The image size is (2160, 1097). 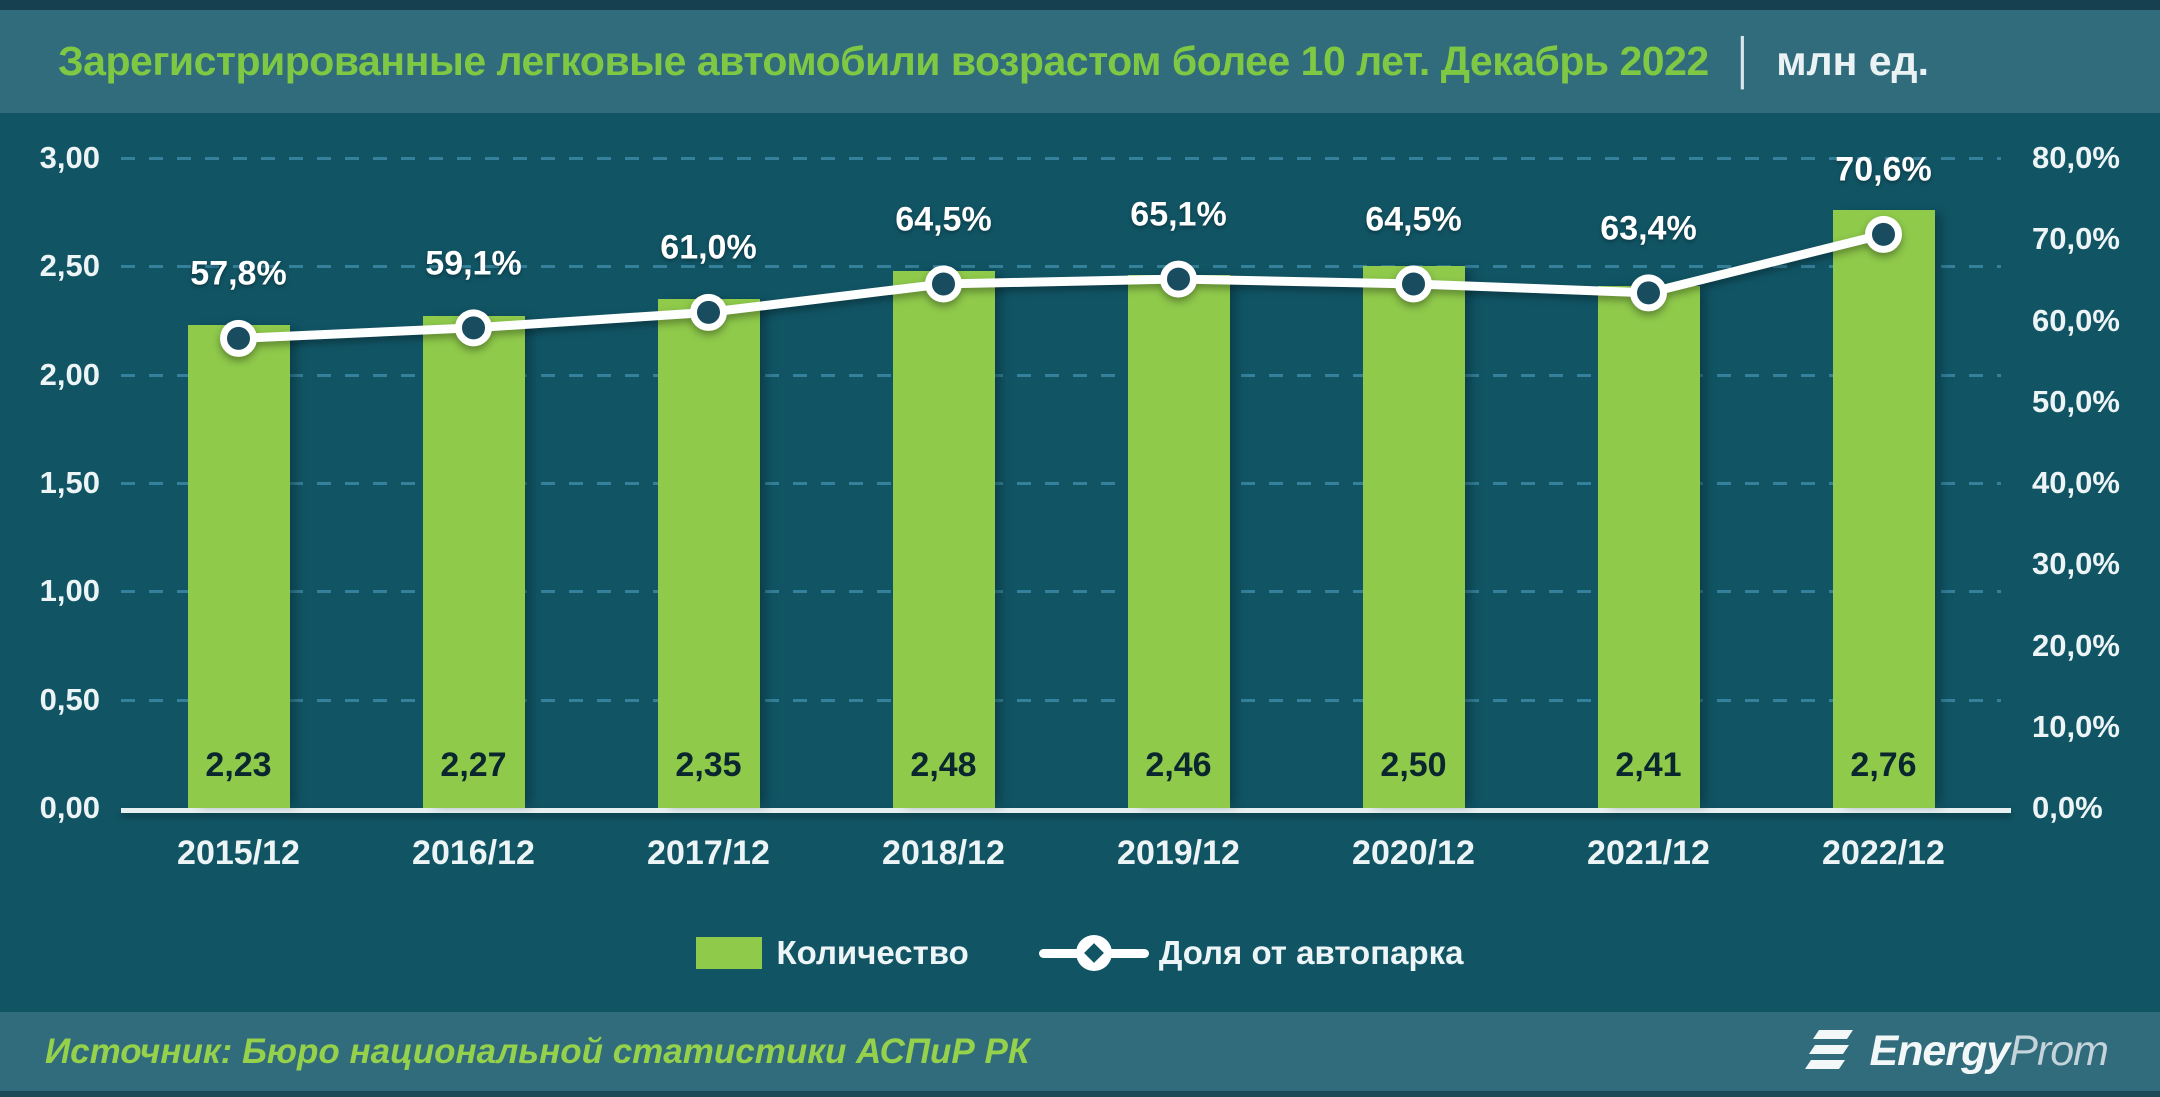 What do you see at coordinates (708, 765) in the screenshot?
I see `bar-value-label: 2,35` at bounding box center [708, 765].